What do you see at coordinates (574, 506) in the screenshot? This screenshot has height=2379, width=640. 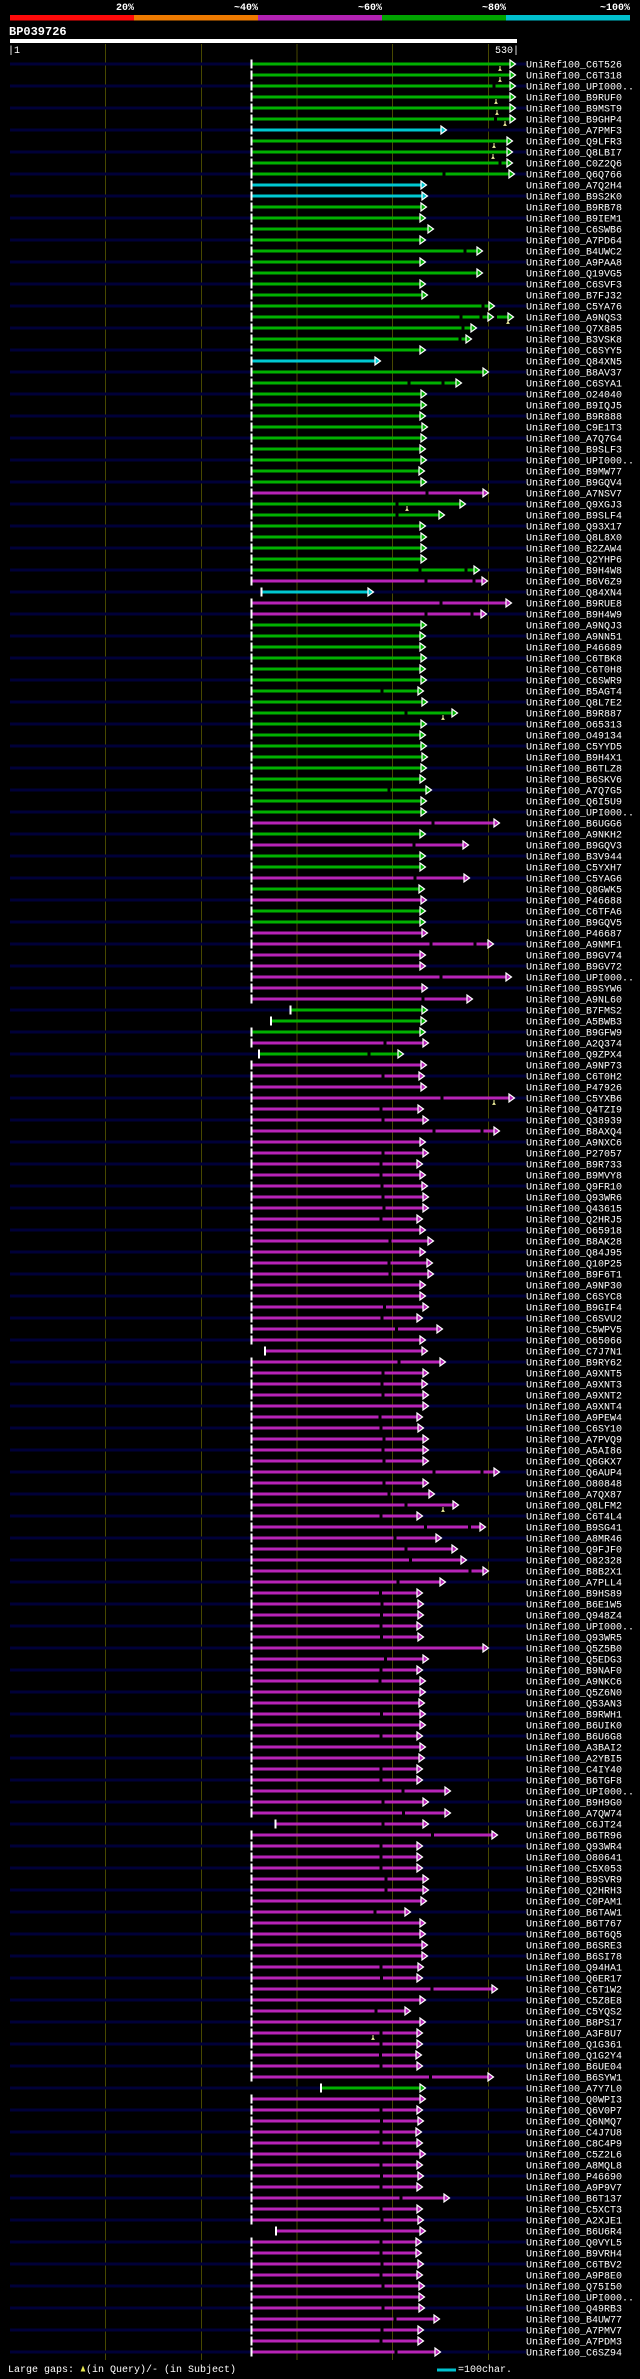 I see `svg-text: UniRef100_Q9XGJ3` at bounding box center [574, 506].